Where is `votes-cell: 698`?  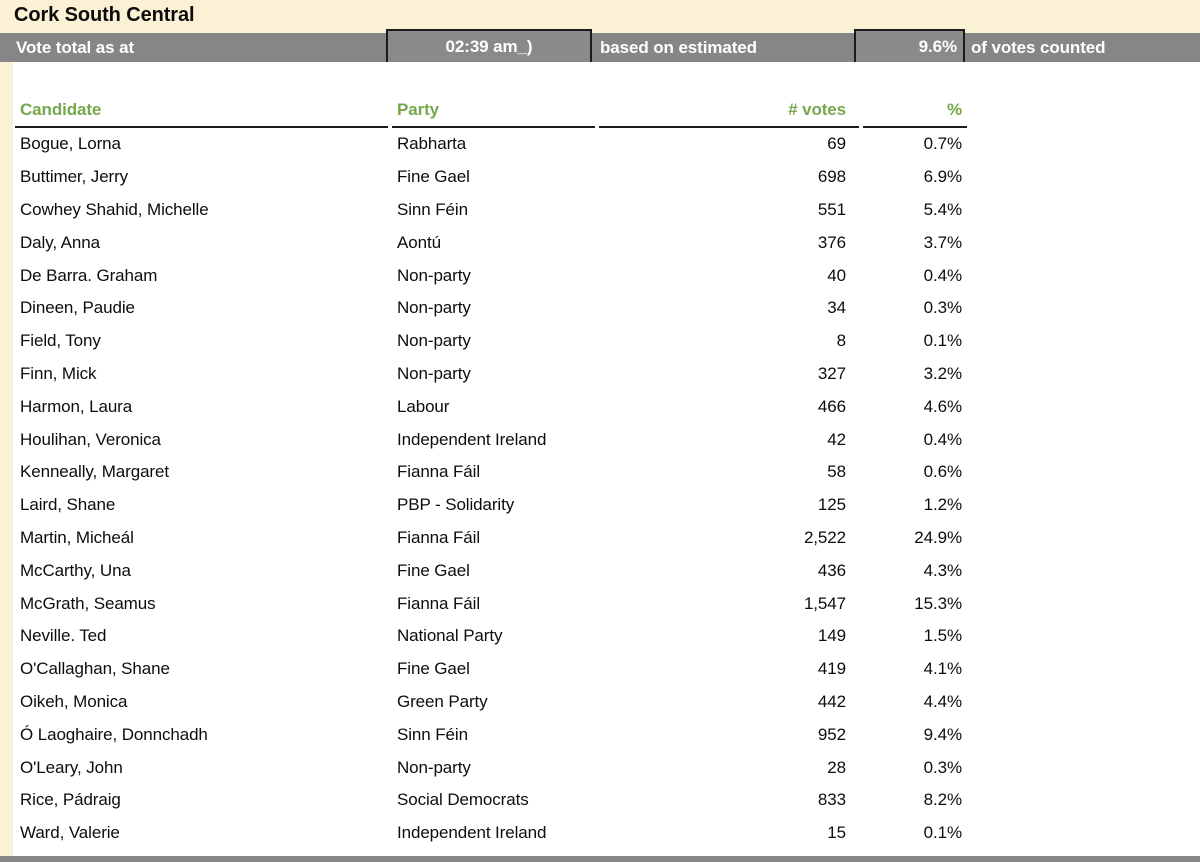 votes-cell: 698 is located at coordinates (831, 177).